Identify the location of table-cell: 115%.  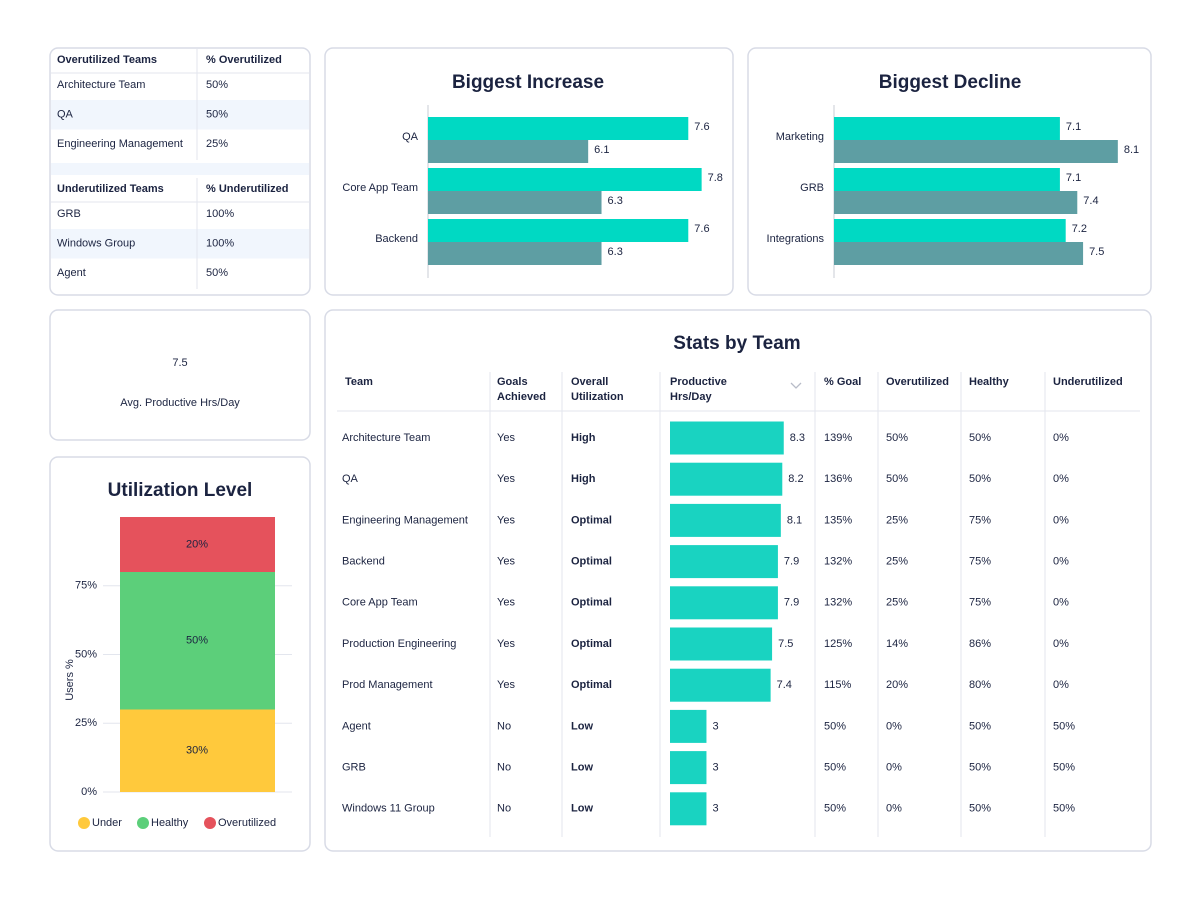
(838, 685).